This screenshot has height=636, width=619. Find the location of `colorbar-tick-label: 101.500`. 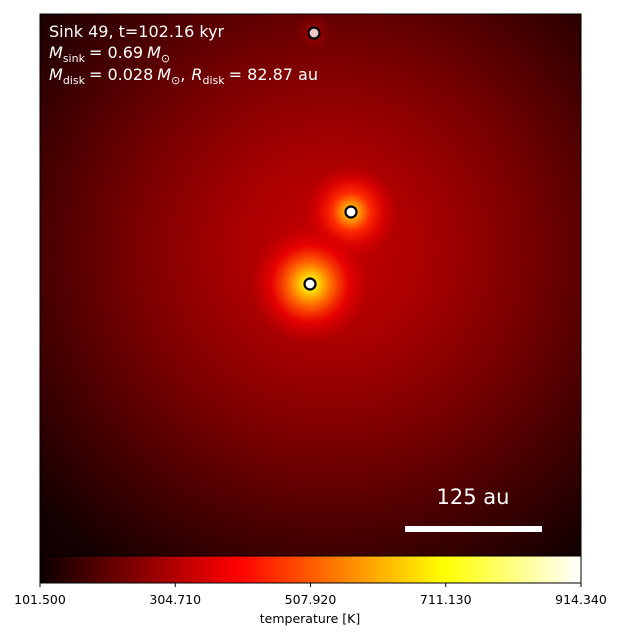

colorbar-tick-label: 101.500 is located at coordinates (40, 599).